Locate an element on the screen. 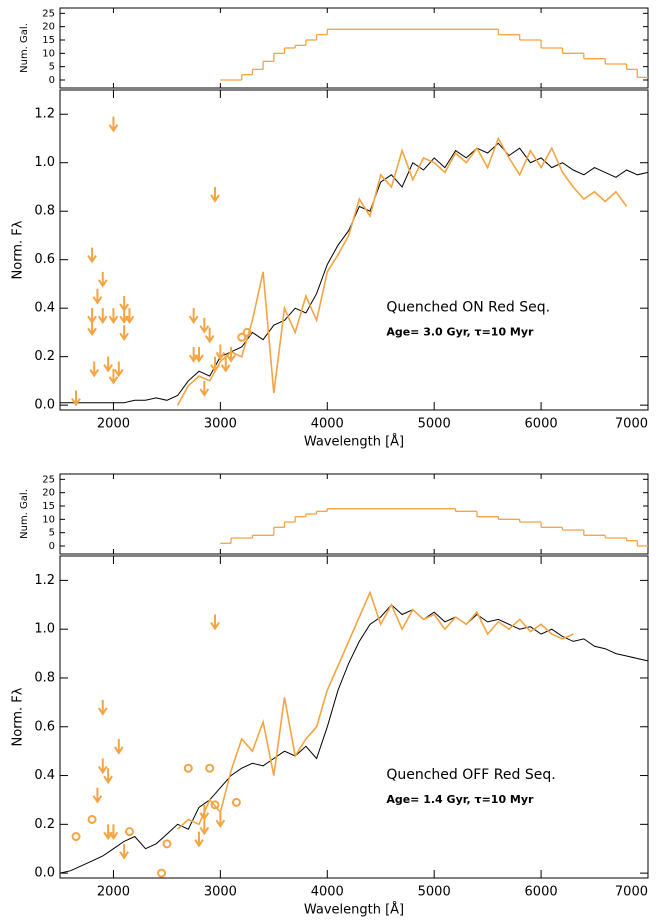  annotation: Quenched OFF Red Seq. is located at coordinates (470, 775).